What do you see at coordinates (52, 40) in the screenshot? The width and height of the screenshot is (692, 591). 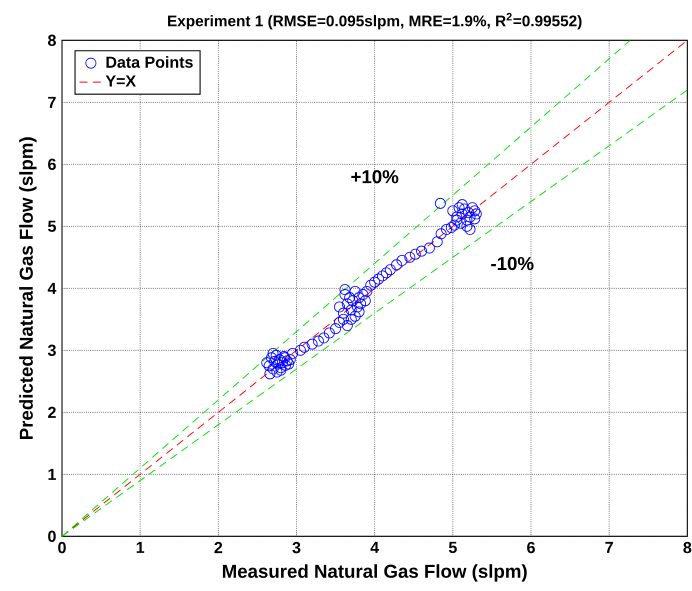 I see `y-tick-label: 8` at bounding box center [52, 40].